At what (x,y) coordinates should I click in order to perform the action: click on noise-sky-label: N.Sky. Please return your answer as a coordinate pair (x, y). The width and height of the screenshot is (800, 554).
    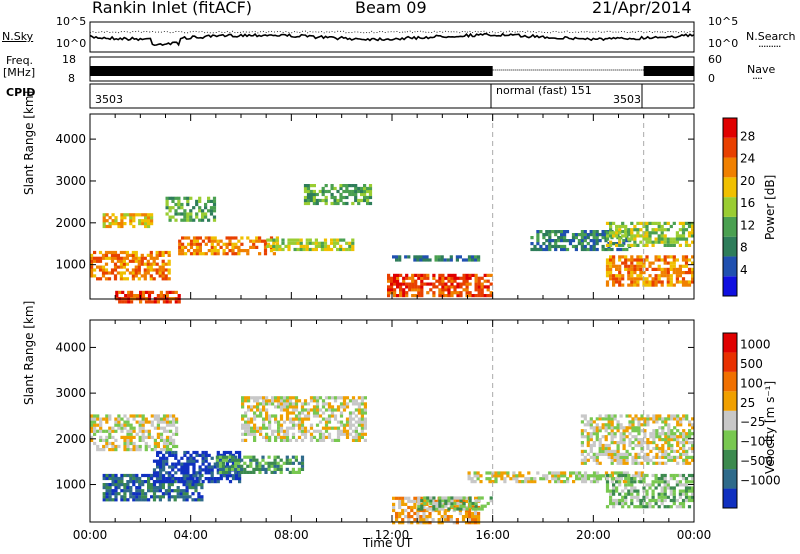
    Looking at the image, I should click on (18, 36).